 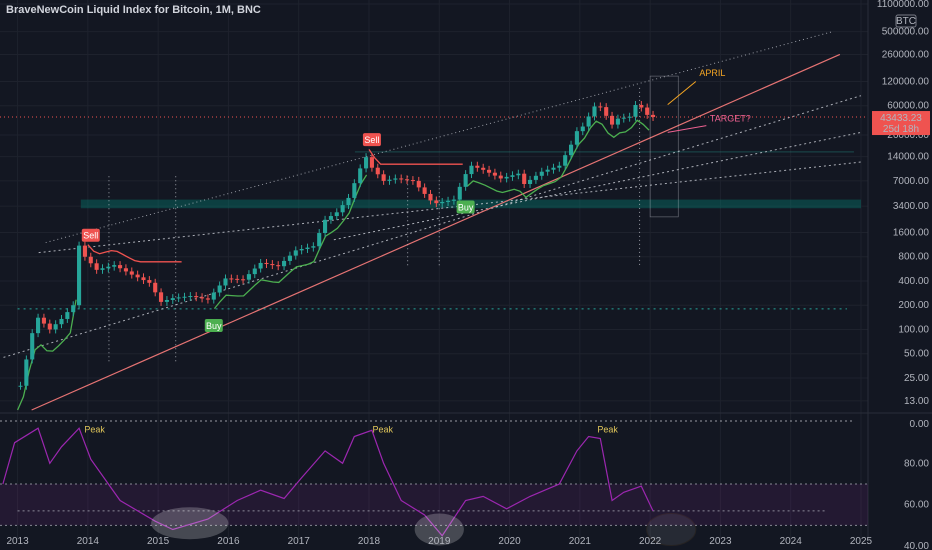 What do you see at coordinates (916, 354) in the screenshot?
I see `price-tick-label: 50.00` at bounding box center [916, 354].